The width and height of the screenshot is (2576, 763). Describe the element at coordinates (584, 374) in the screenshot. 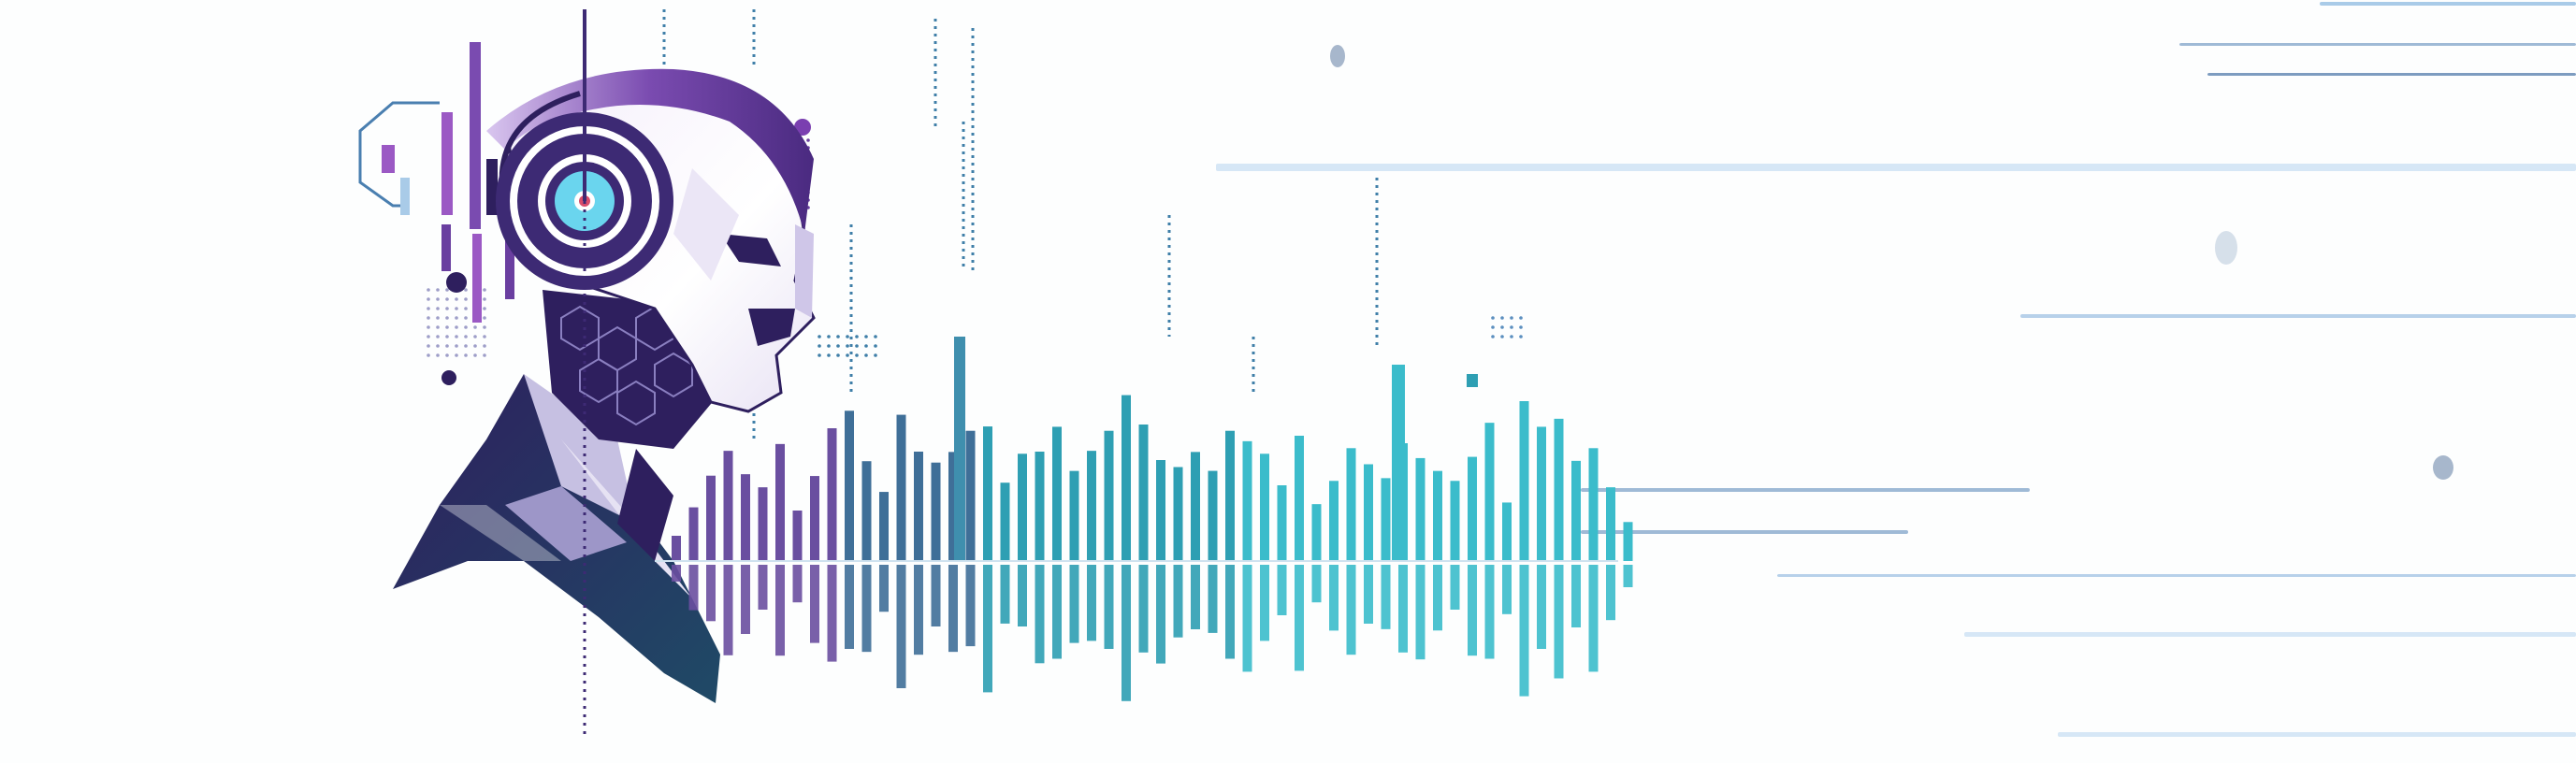

I see `headphones-icon` at that location.